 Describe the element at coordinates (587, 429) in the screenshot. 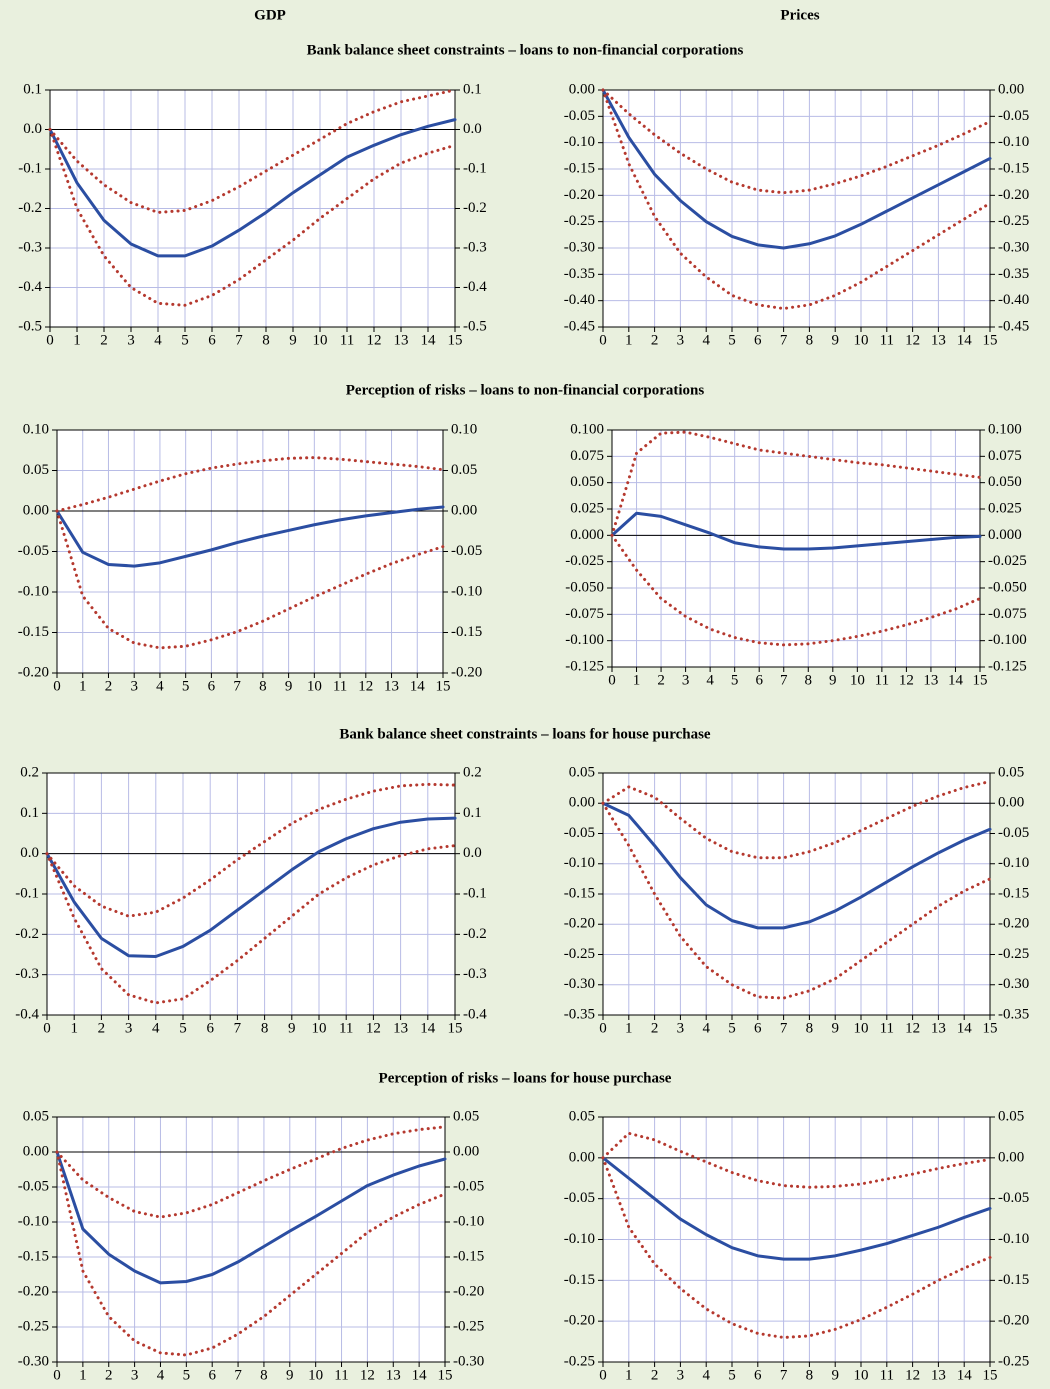

I see `y-tick-label: 0.100` at that location.